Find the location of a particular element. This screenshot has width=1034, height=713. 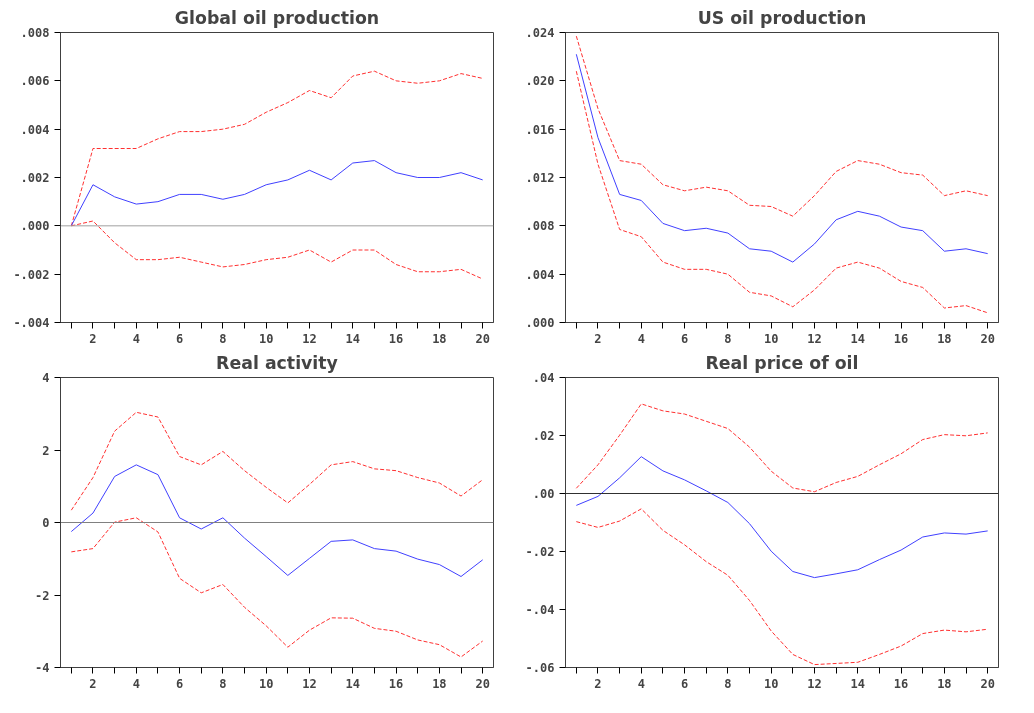

chart-title: US oil production is located at coordinates (782, 17).